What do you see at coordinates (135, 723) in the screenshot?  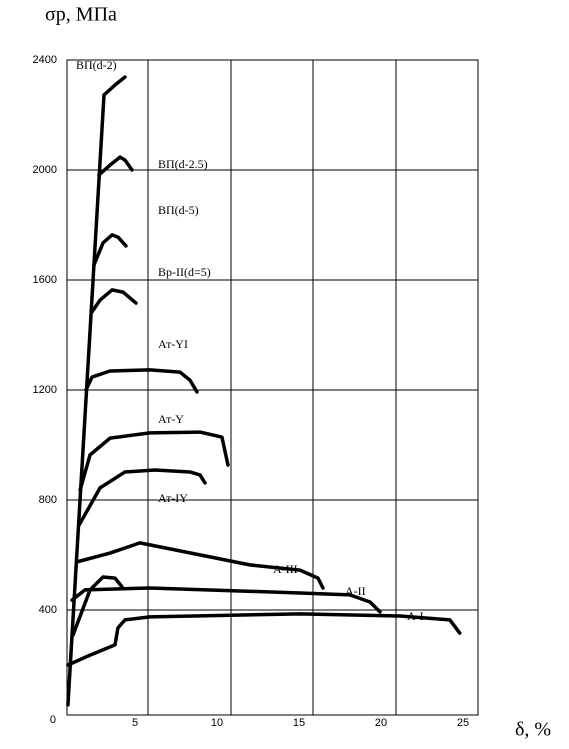 I see `x-tick-label: 5` at bounding box center [135, 723].